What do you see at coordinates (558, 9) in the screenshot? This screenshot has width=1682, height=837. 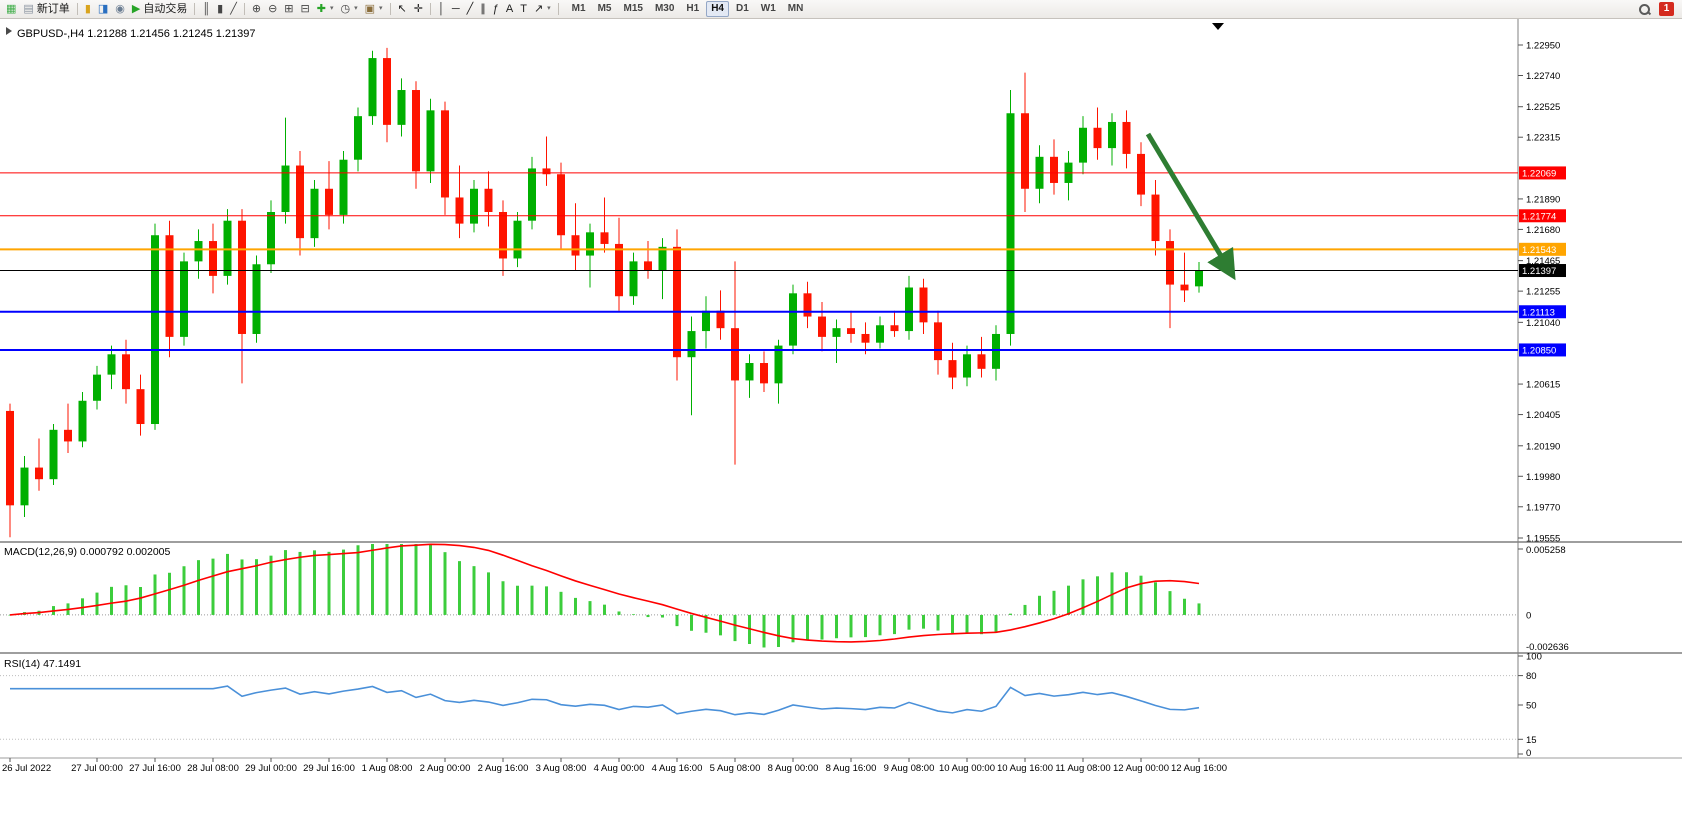 I see `toolbar-separator` at bounding box center [558, 9].